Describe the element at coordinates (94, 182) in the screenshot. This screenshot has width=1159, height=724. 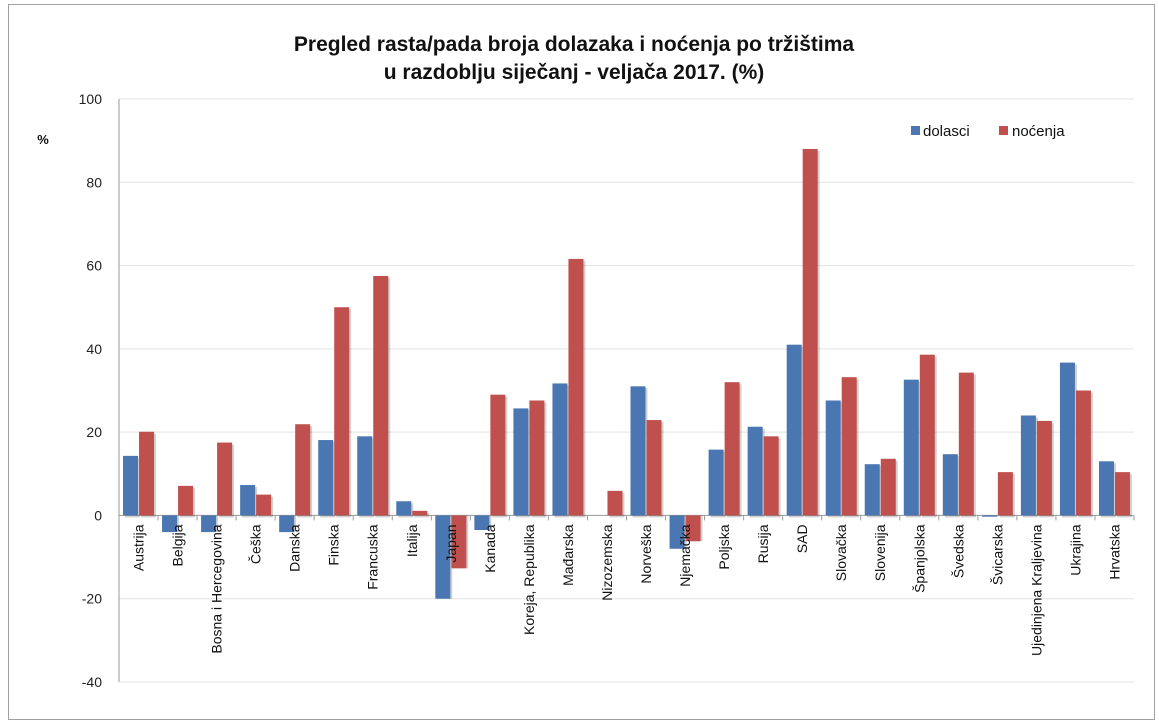
I see `y-tick-label: 80` at that location.